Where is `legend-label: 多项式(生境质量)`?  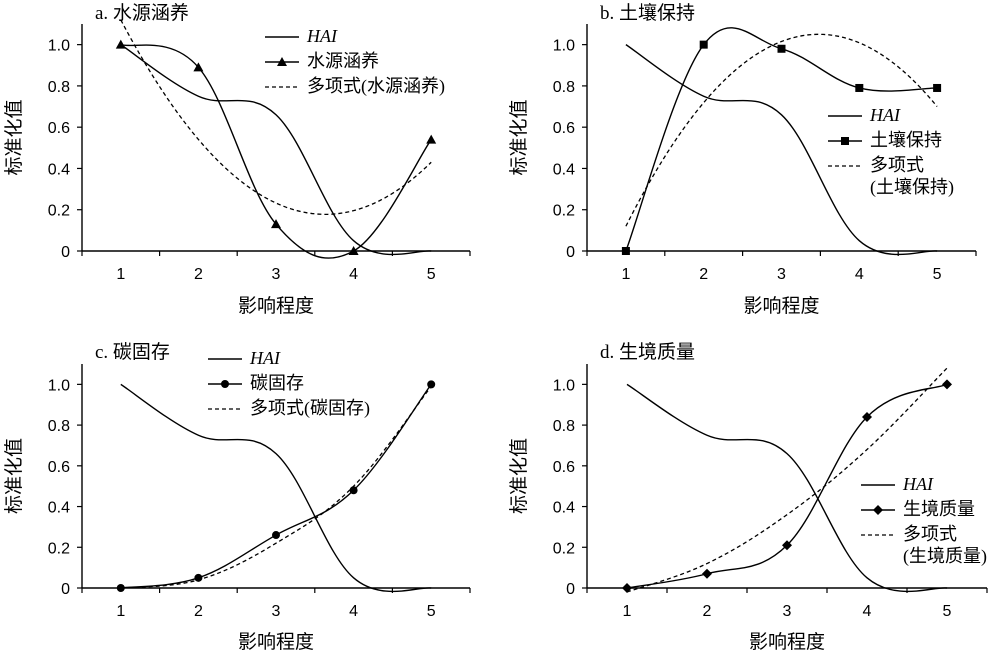 legend-label: 多项式(生境质量) is located at coordinates (945, 545).